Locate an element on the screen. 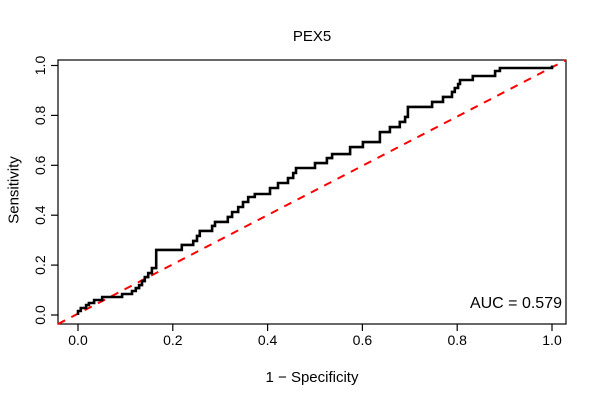 The image size is (600, 400). y-tick-label: 0.8 is located at coordinates (40, 115).